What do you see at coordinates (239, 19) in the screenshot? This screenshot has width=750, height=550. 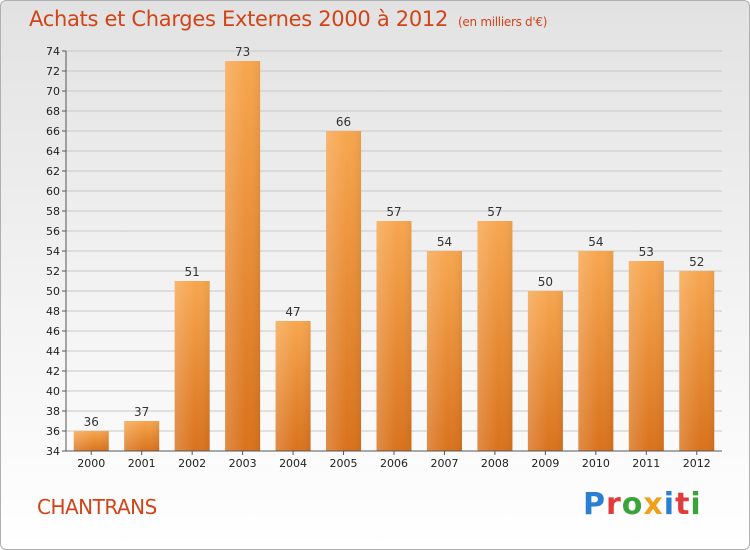 I see `chart-title-text: Achats et Charges Externes 2000 à 2012` at bounding box center [239, 19].